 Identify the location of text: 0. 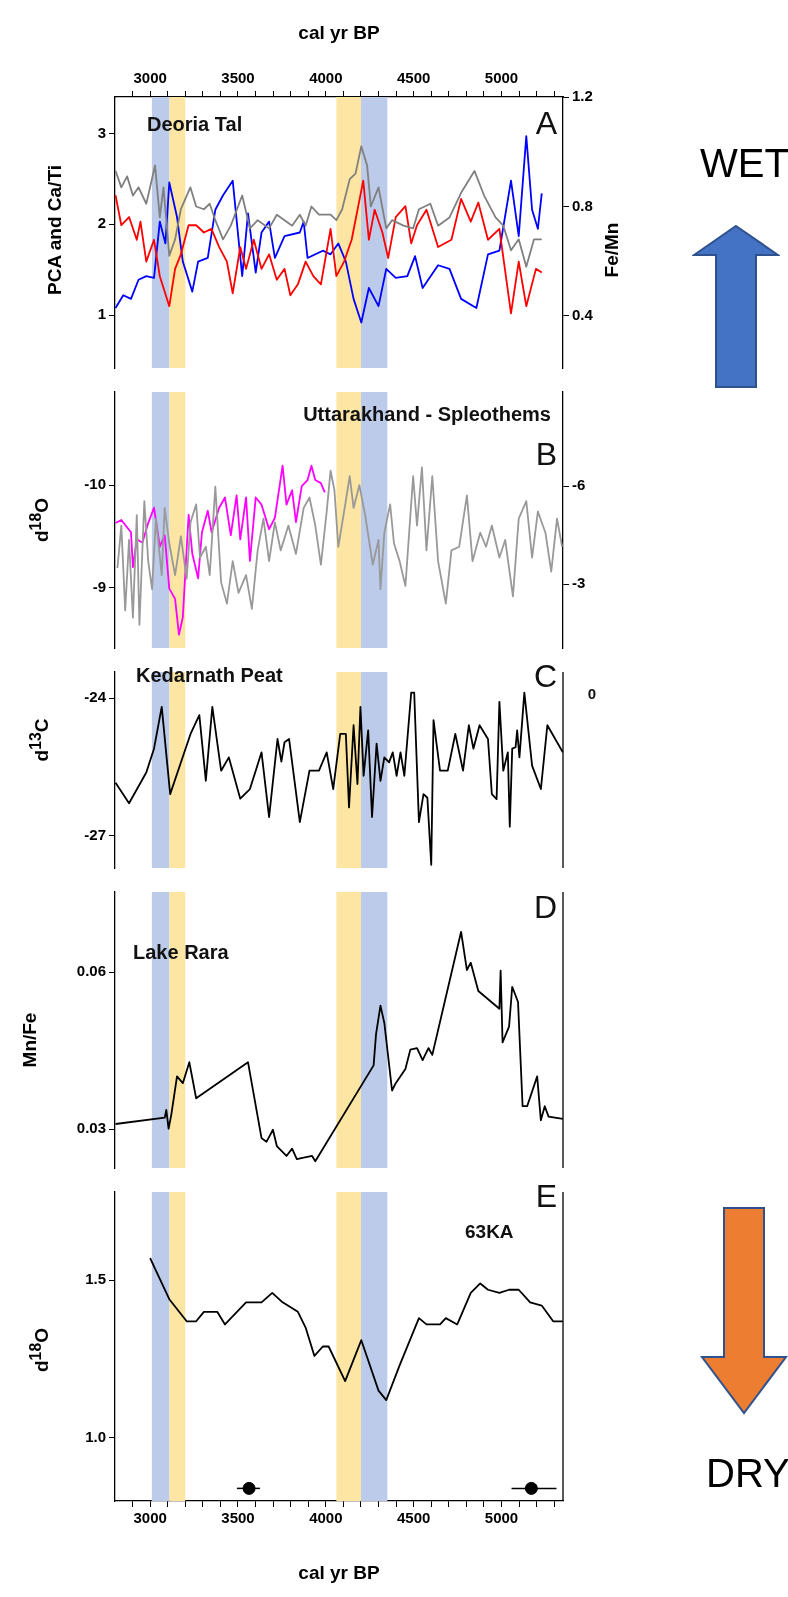
(592, 694).